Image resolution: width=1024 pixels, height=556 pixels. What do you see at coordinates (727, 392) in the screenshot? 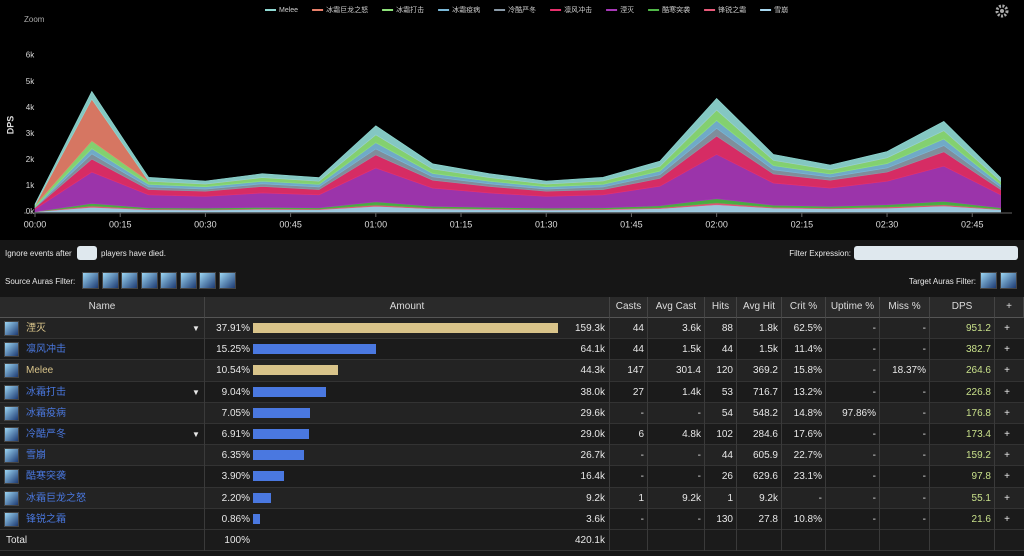
I see `cell-hits: 53` at bounding box center [727, 392].